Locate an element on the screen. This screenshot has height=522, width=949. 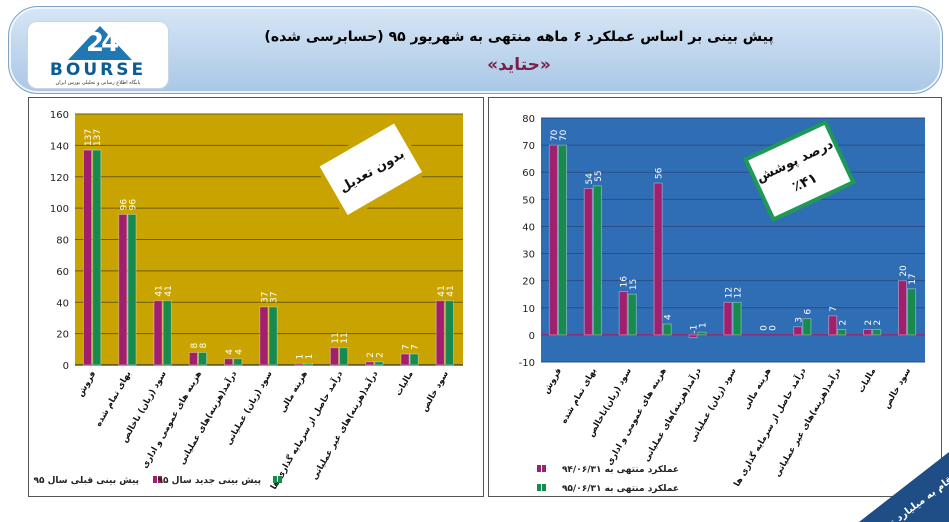
data-label: 3 is located at coordinates (799, 320).